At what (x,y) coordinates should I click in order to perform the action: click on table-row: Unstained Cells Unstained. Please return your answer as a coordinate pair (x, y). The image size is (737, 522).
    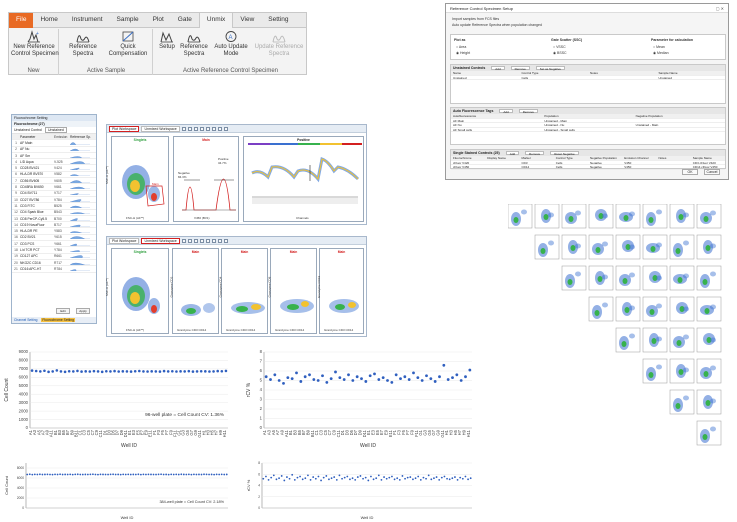
    Looking at the image, I should click on (588, 78).